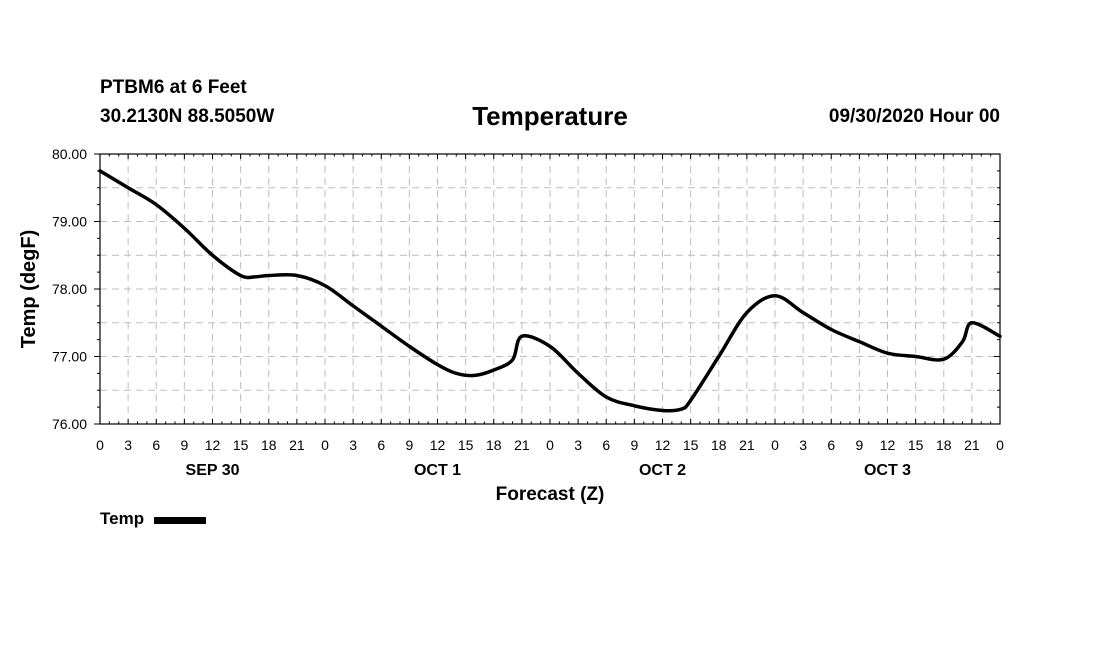 Image resolution: width=1100 pixels, height=650 pixels. I want to click on legend: Temp, so click(153, 519).